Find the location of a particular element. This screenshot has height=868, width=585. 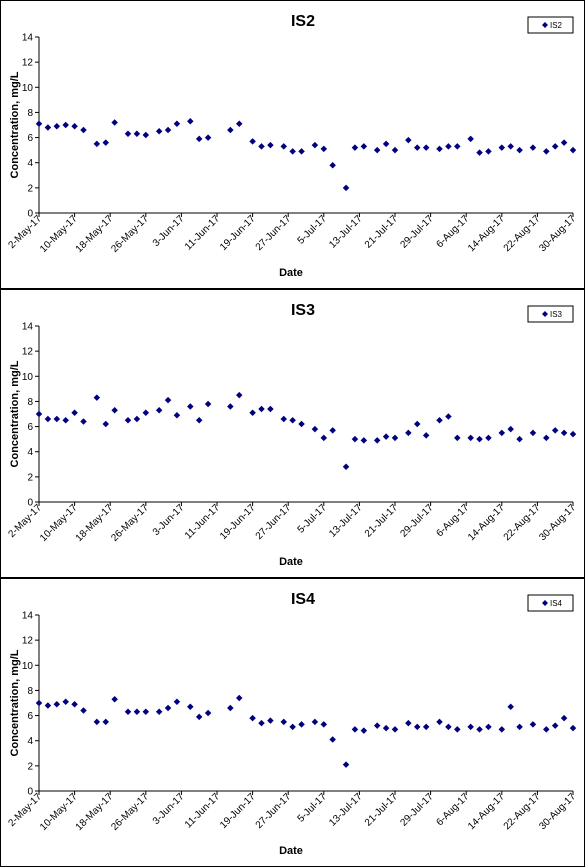

x-tick-label: 13-Jul-17 is located at coordinates (346, 521).